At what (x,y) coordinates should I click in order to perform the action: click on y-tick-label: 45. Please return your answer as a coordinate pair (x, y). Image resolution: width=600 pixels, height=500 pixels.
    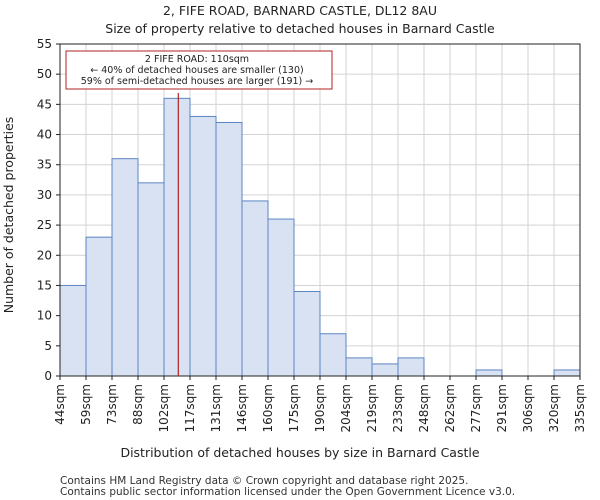
    Looking at the image, I should click on (44, 104).